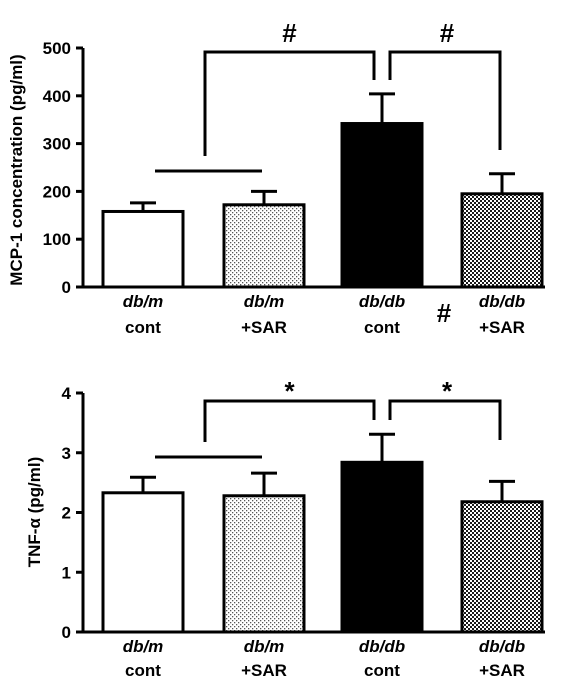 The image size is (562, 690). Describe the element at coordinates (57, 191) in the screenshot. I see `y-tick-label: 200` at that location.